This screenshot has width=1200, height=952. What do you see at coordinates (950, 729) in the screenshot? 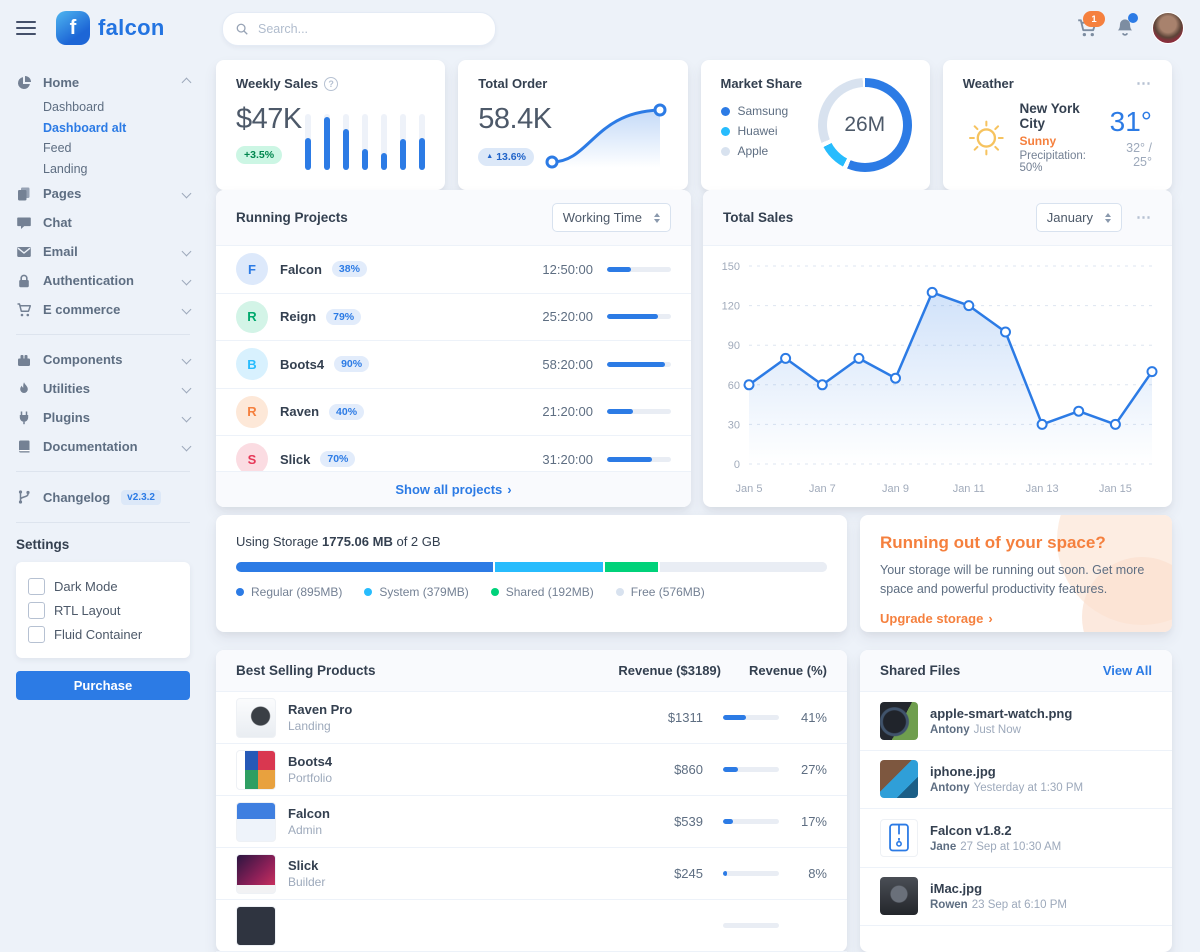
I see `file-author: Antony` at bounding box center [950, 729].